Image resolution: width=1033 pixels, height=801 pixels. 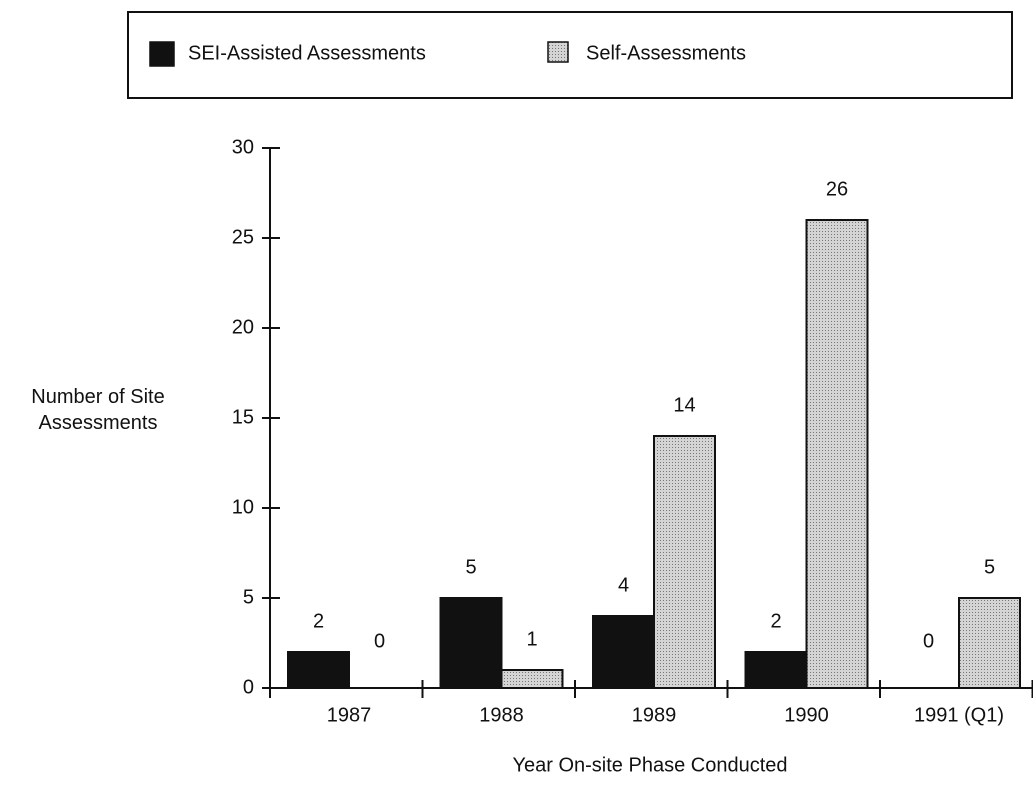 I want to click on y-tick-label: 30, so click(x=243, y=147).